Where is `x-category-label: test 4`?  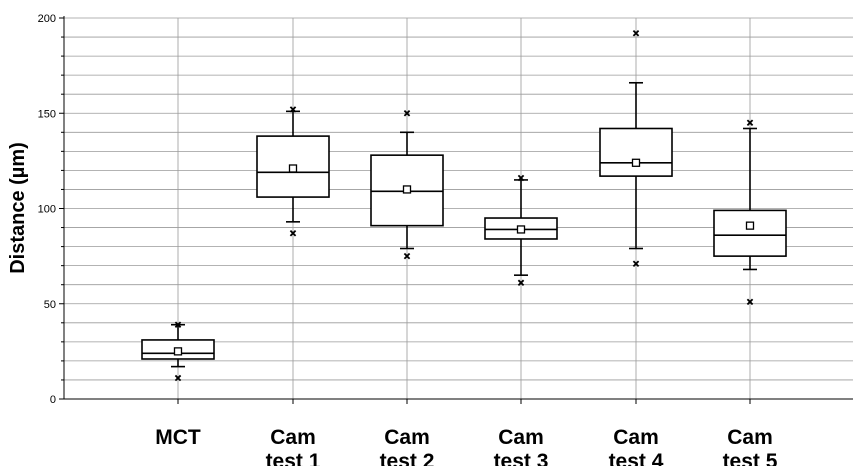 x-category-label: test 4 is located at coordinates (636, 458).